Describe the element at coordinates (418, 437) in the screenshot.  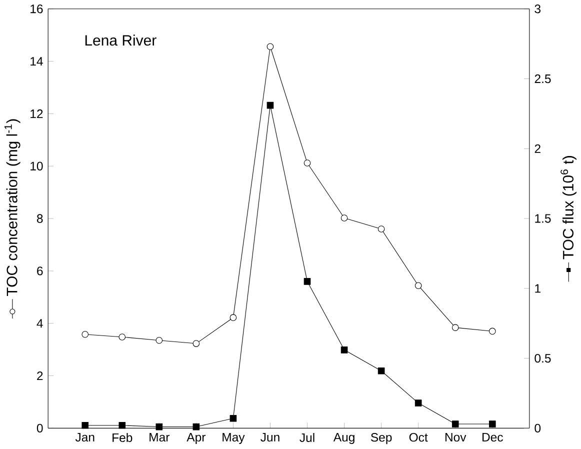
I see `x-tick-label: Oct` at that location.